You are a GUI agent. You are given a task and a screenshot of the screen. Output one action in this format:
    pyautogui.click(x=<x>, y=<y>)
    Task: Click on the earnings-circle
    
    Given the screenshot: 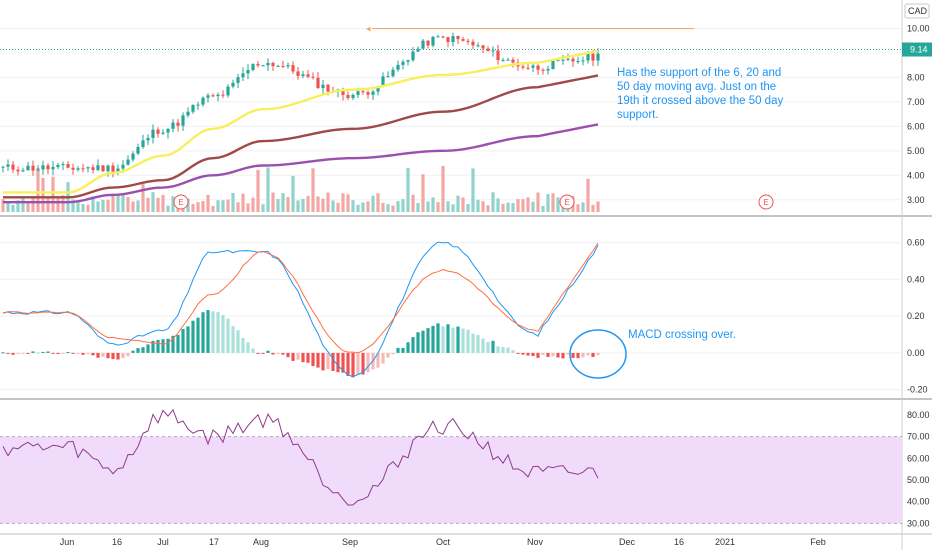 What is the action you would take?
    pyautogui.click(x=181, y=202)
    